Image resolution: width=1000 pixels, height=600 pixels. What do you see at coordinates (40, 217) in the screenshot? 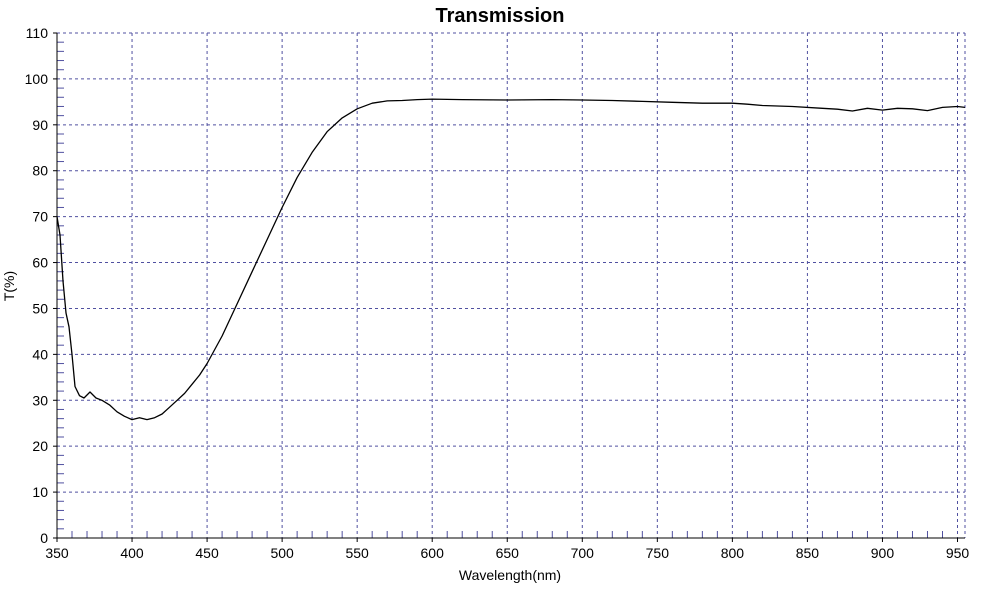
I see `y-tick-label: 70` at bounding box center [40, 217].